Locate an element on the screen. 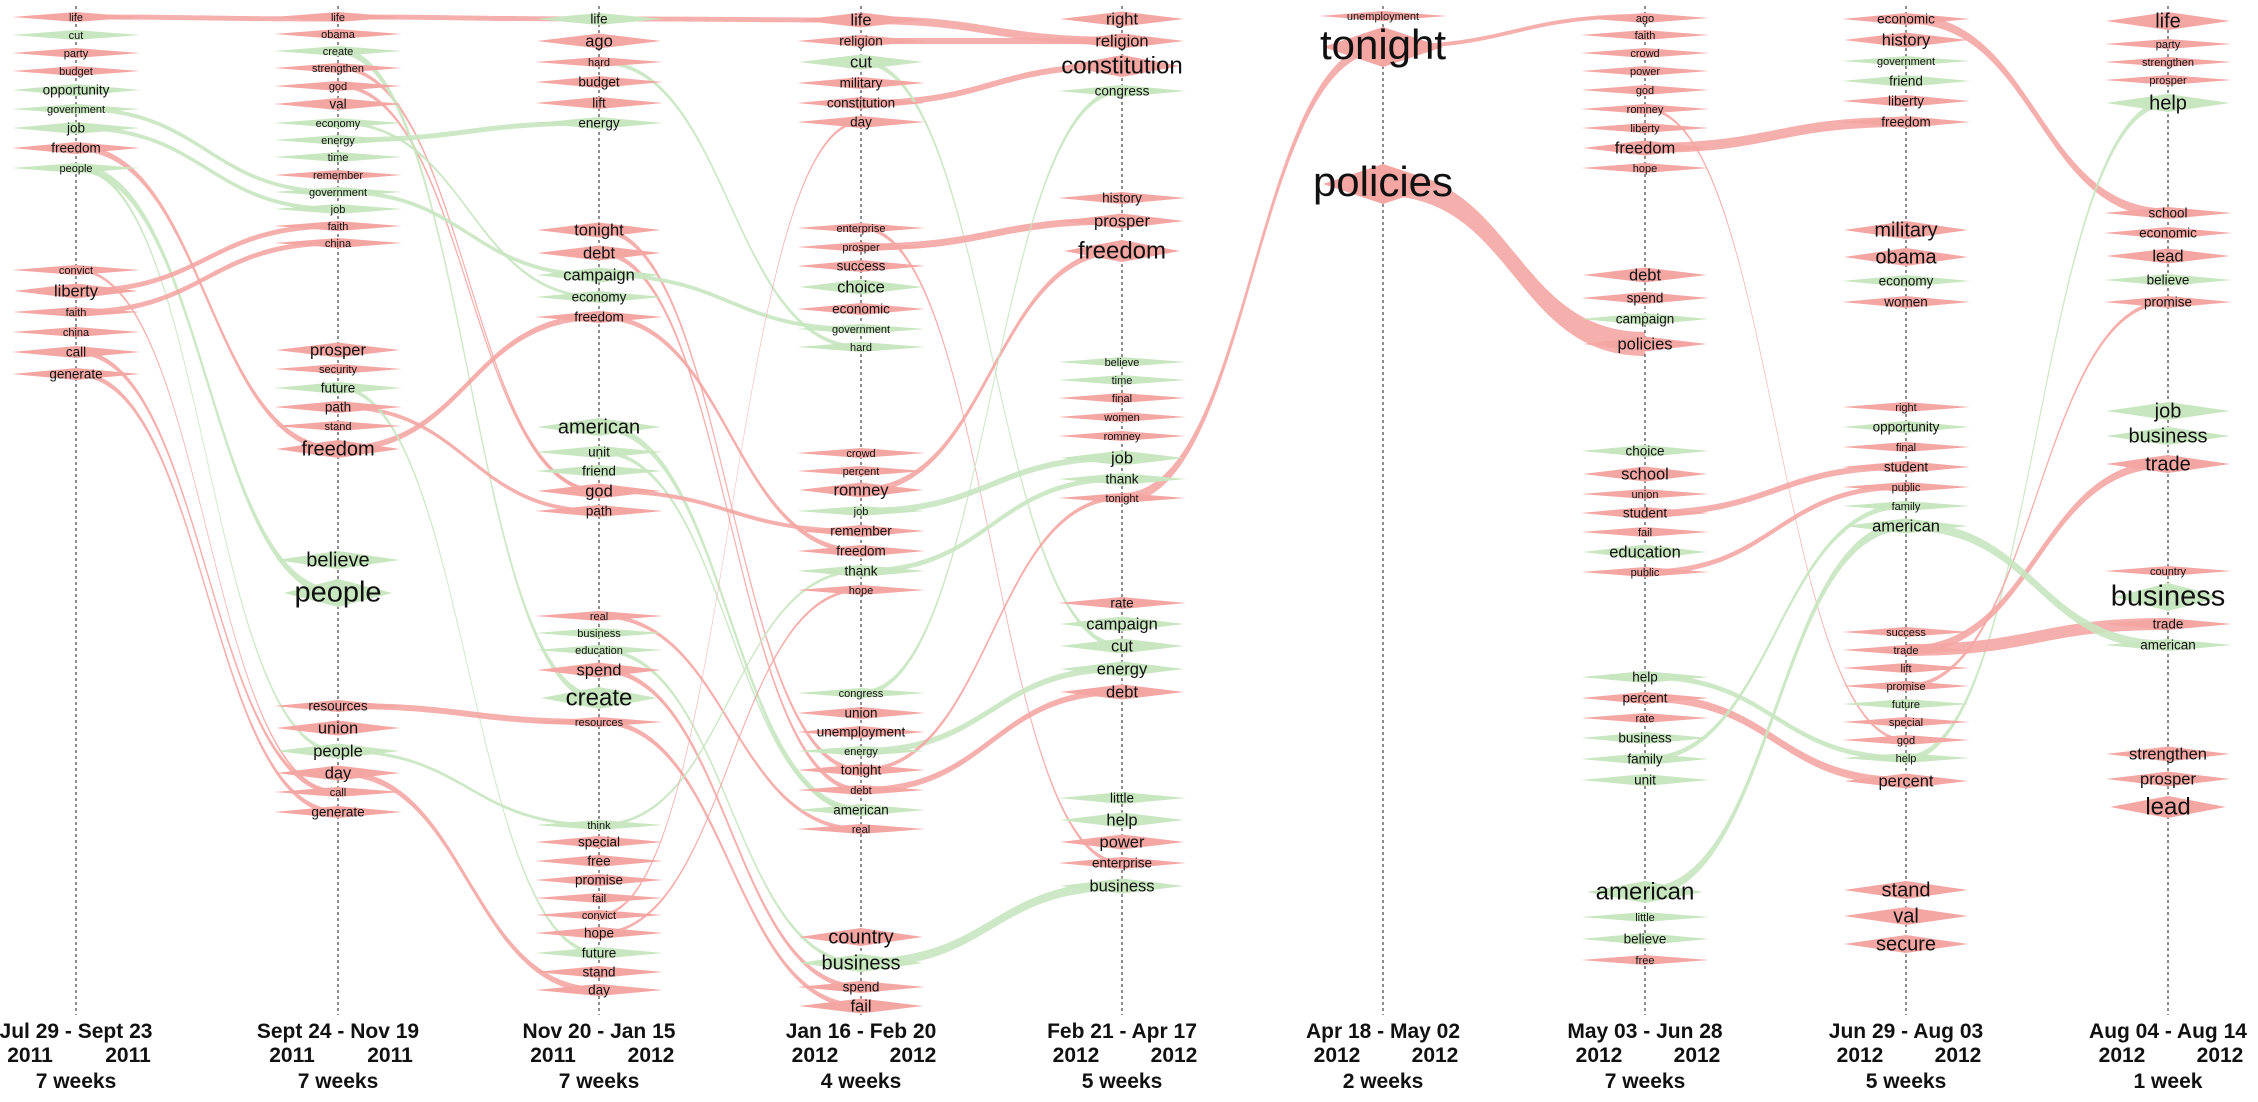 This screenshot has height=1102, width=2258. word-glyph: unemployment is located at coordinates (1383, 17).